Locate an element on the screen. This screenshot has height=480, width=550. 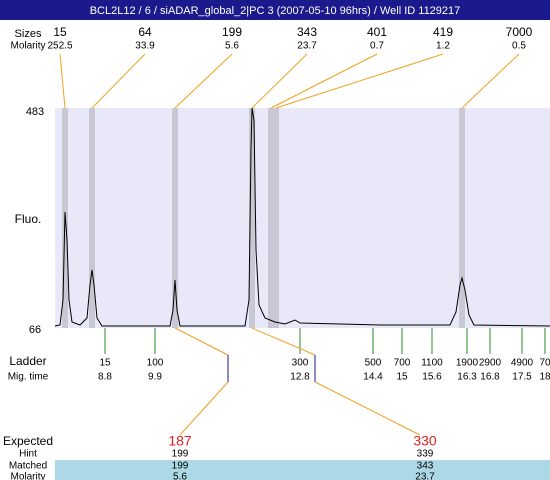
peak-size: 199 is located at coordinates (232, 32).